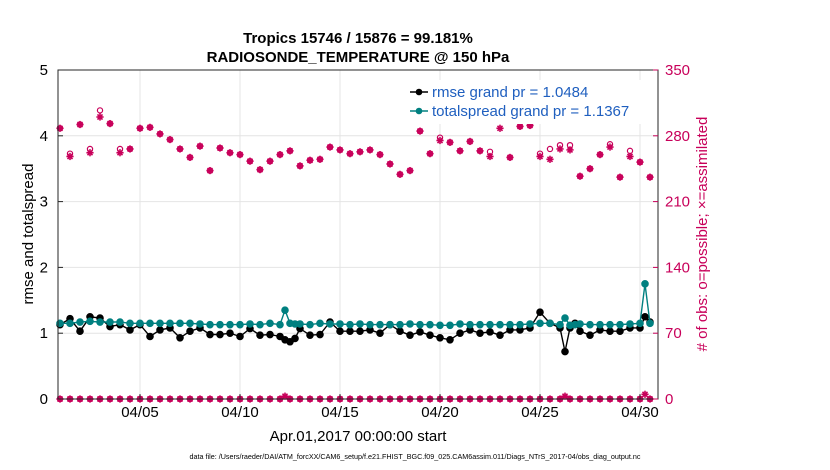 This screenshot has height=470, width=830. Describe the element at coordinates (540, 412) in the screenshot. I see `x-tick-label: 04/25` at that location.